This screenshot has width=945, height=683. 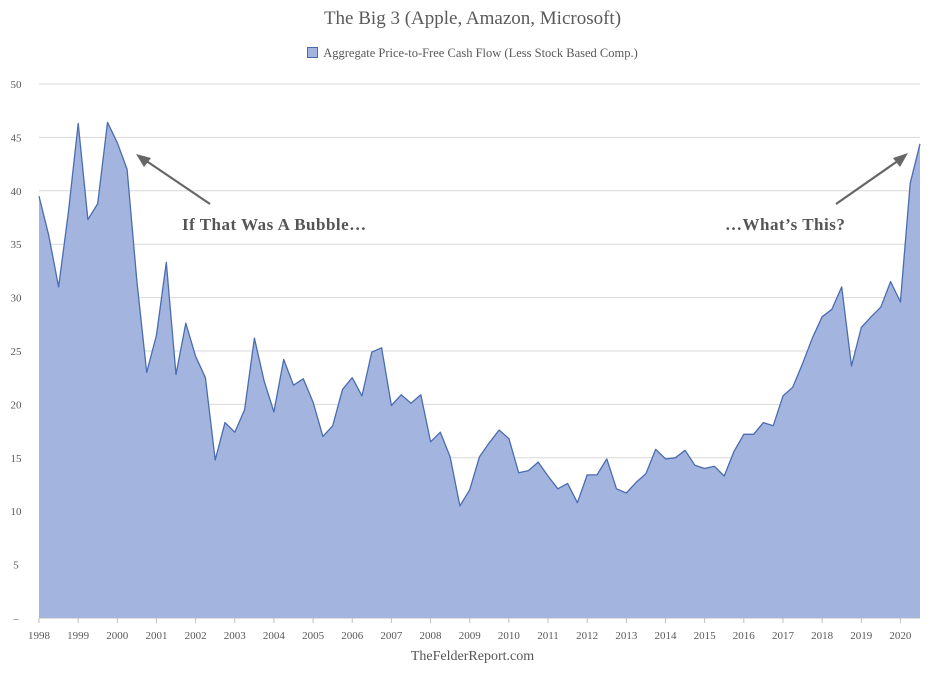 What do you see at coordinates (626, 636) in the screenshot?
I see `x-tick-label: 2013` at bounding box center [626, 636].